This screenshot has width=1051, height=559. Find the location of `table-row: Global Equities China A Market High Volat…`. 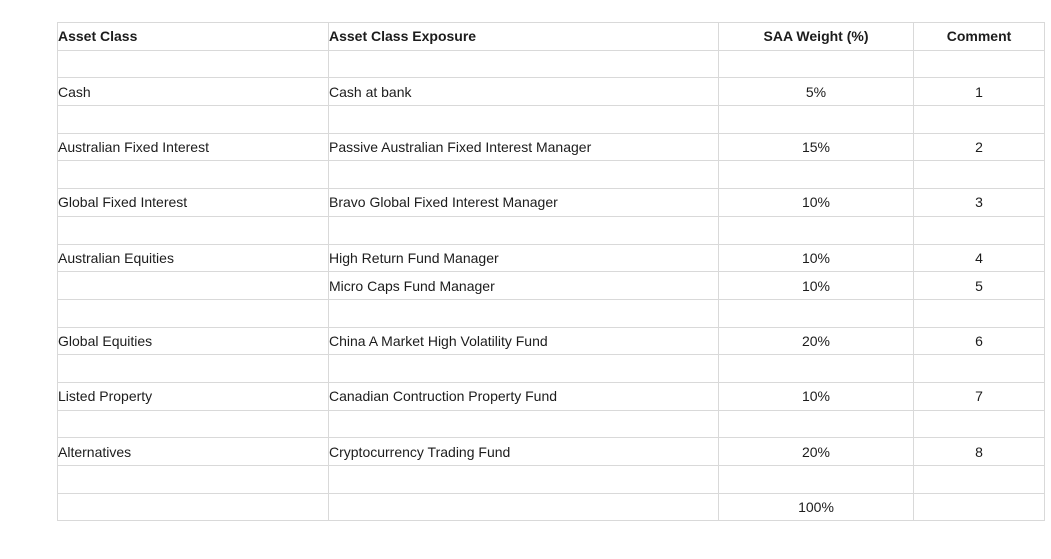

table-row: Global Equities China A Market High Volat… is located at coordinates (551, 341).